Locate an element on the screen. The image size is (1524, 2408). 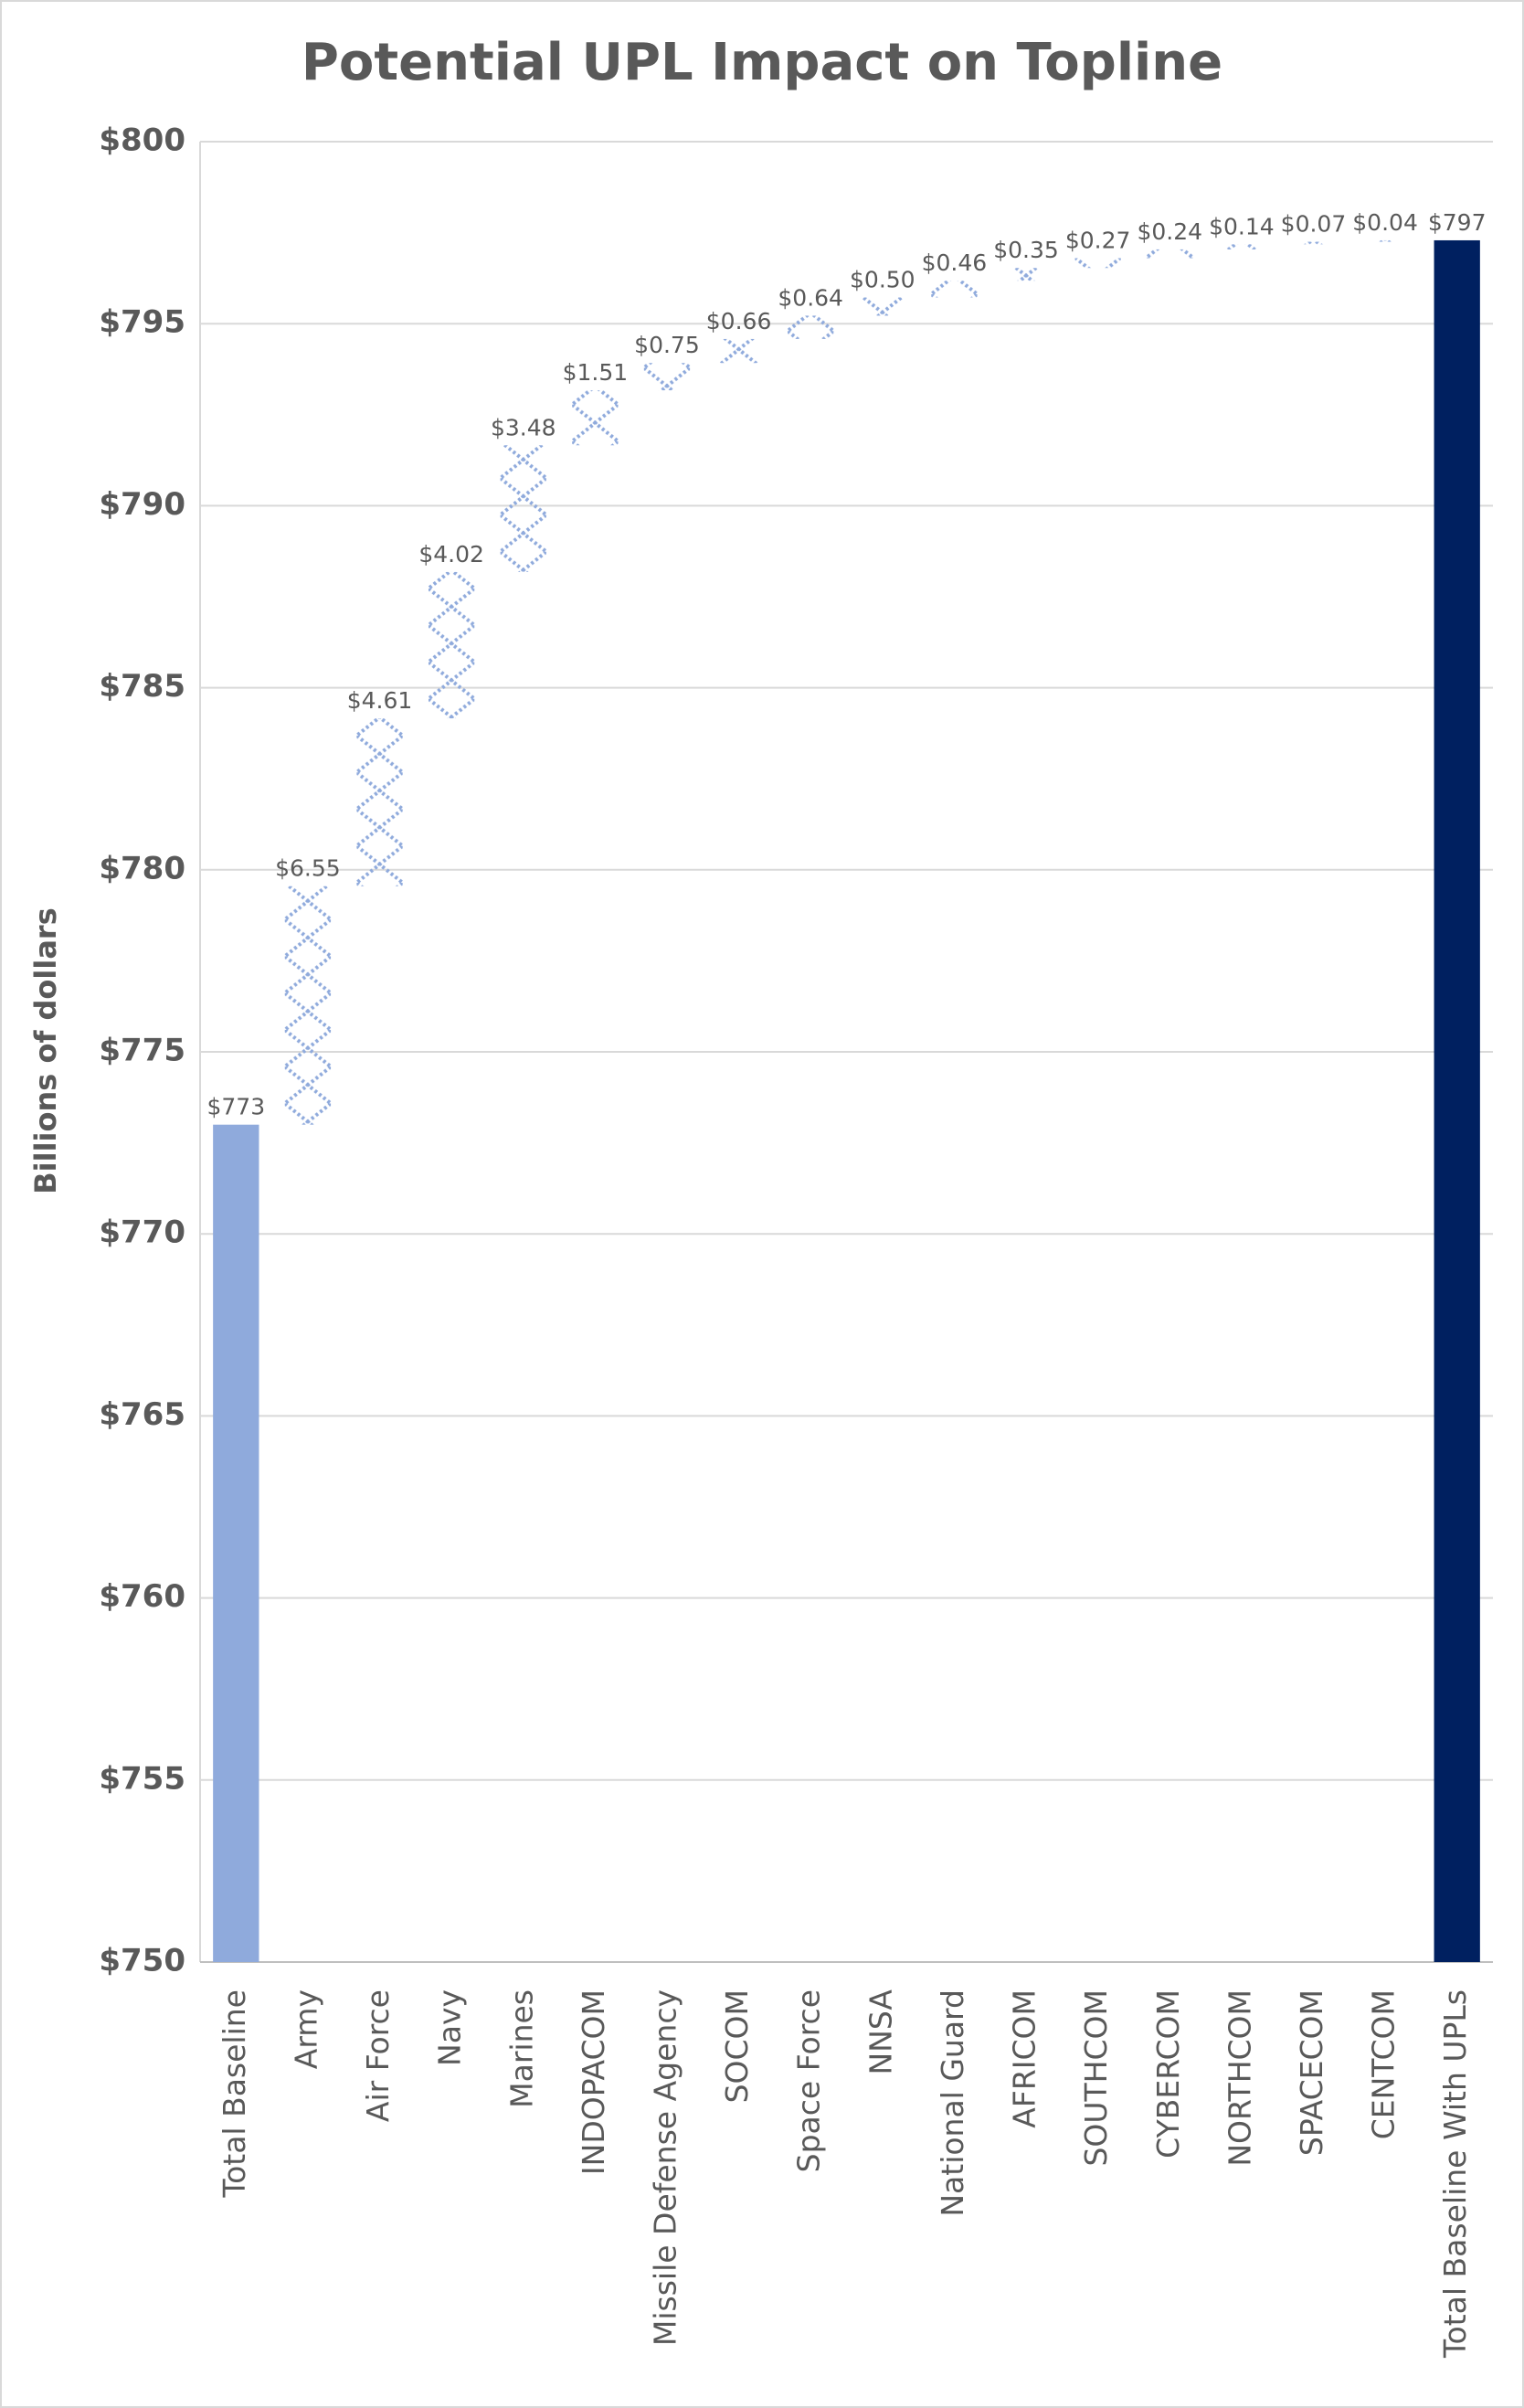
y-tick-label: $790 is located at coordinates (142, 505).